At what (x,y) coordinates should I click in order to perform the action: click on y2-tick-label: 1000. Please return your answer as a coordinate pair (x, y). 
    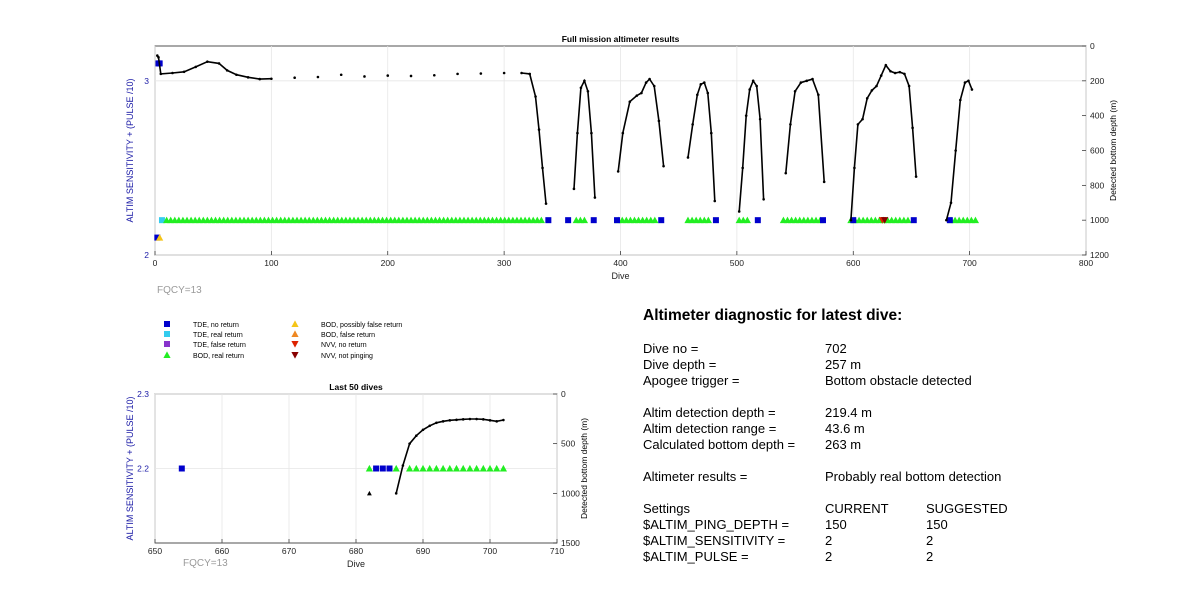
    Looking at the image, I should click on (570, 493).